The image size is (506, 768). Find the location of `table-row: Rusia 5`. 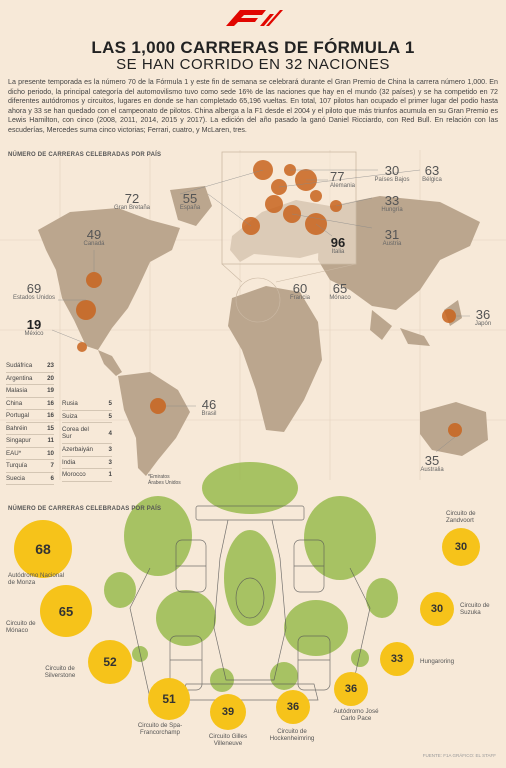

table-row: Rusia 5 is located at coordinates (87, 404).